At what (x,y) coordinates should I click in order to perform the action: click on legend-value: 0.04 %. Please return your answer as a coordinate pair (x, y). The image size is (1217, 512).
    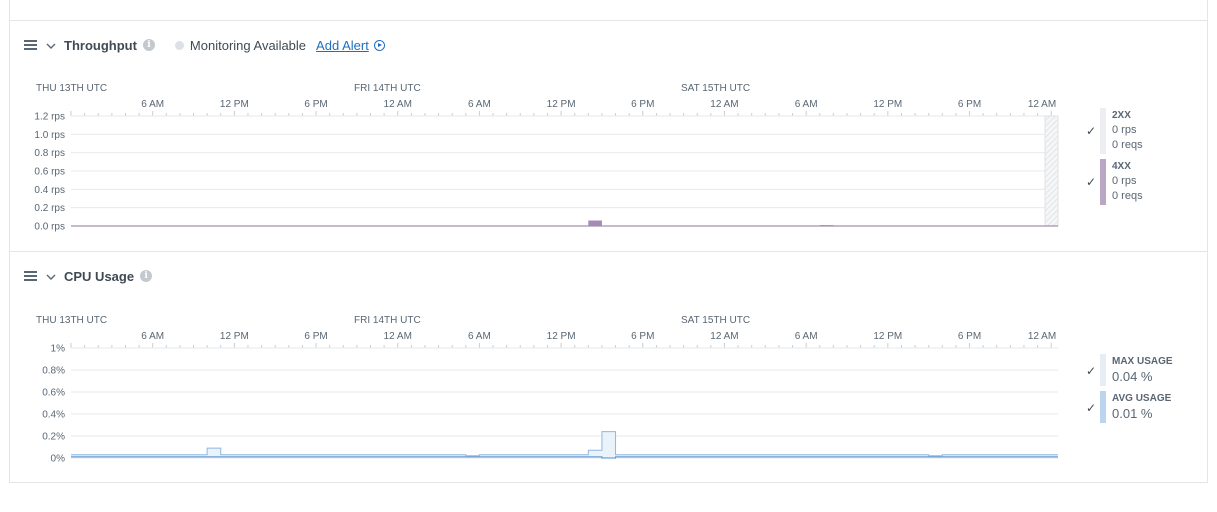
    Looking at the image, I should click on (1132, 376).